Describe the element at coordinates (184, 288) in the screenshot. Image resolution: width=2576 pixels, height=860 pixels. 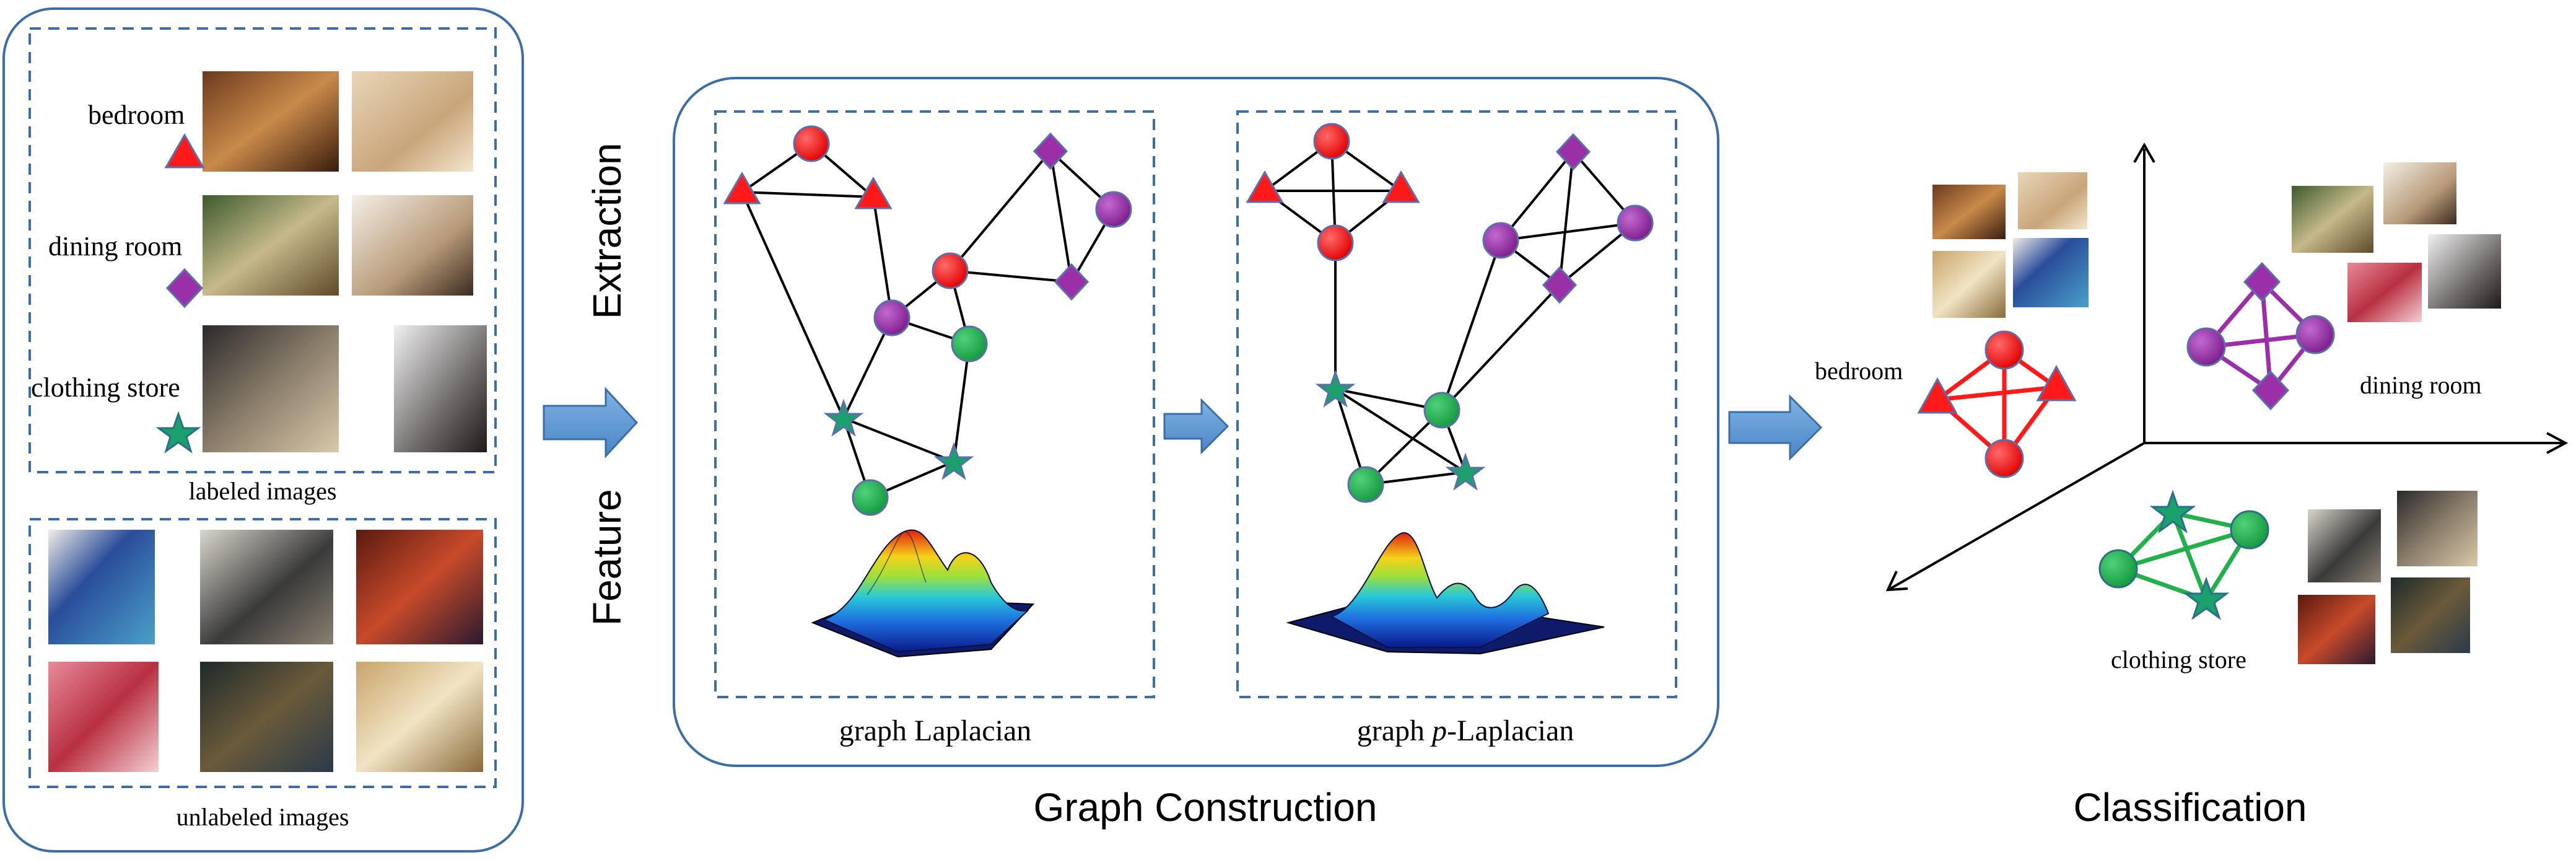
I see `dining-diamond-icon` at that location.